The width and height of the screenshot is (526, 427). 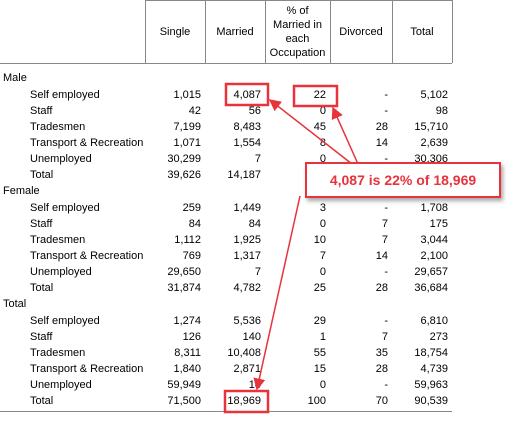 I want to click on cell: 84, so click(x=194, y=224).